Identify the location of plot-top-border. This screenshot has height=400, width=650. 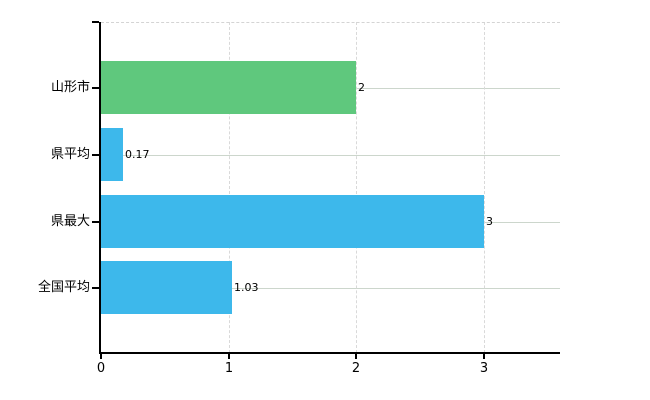
(330, 22).